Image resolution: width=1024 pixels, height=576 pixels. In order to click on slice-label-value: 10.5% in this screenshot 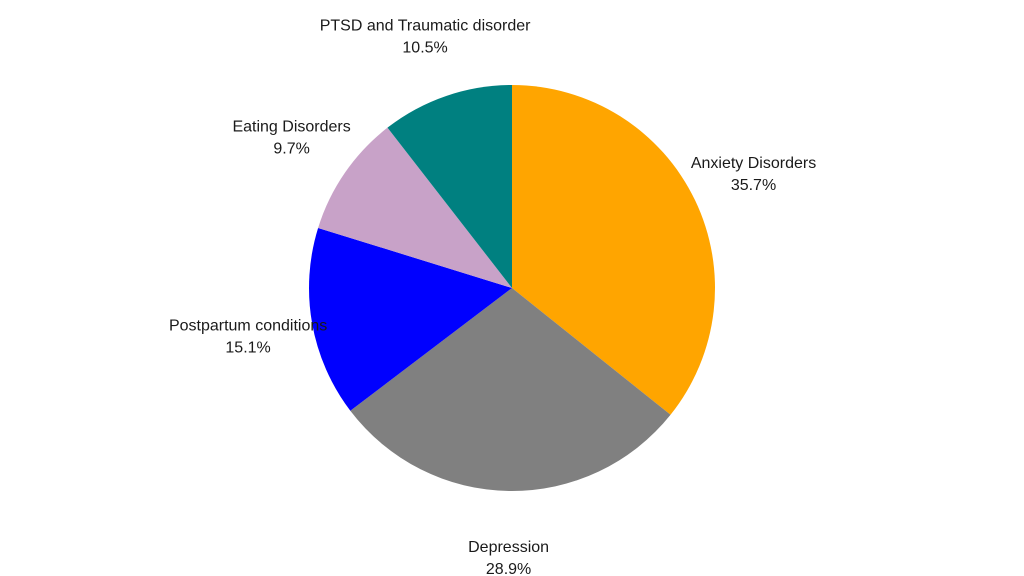, I will do `click(424, 48)`.